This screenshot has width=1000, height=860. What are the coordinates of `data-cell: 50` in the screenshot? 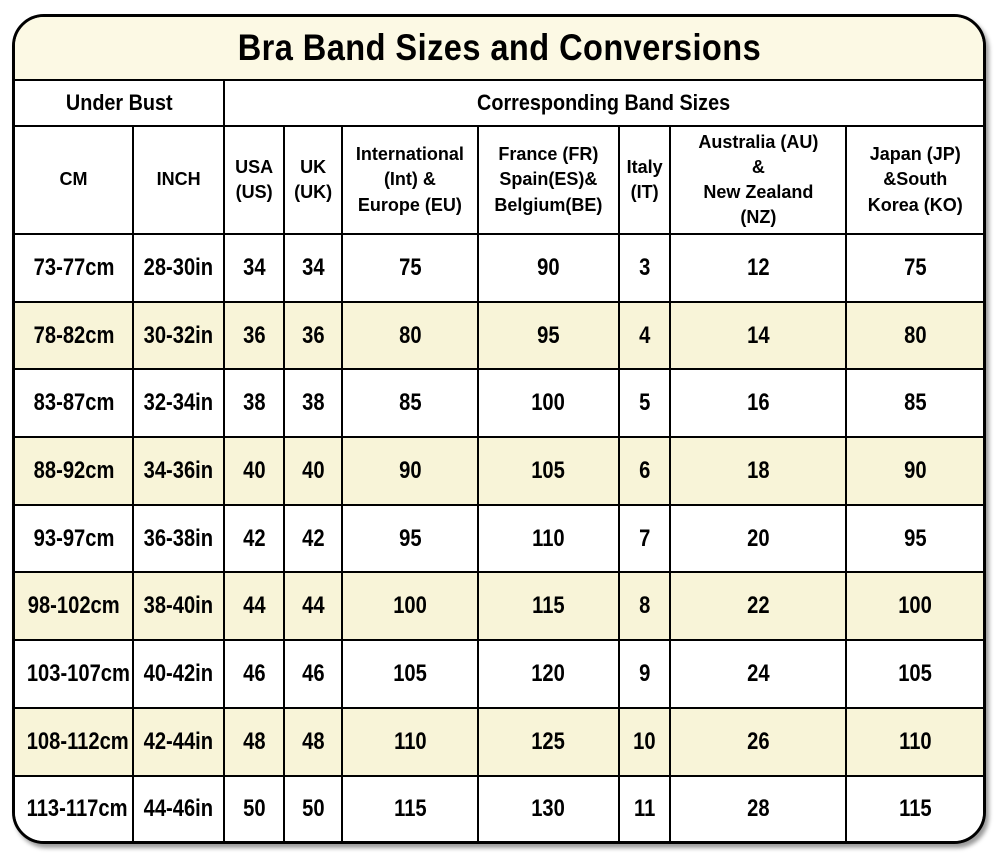 It's located at (254, 807).